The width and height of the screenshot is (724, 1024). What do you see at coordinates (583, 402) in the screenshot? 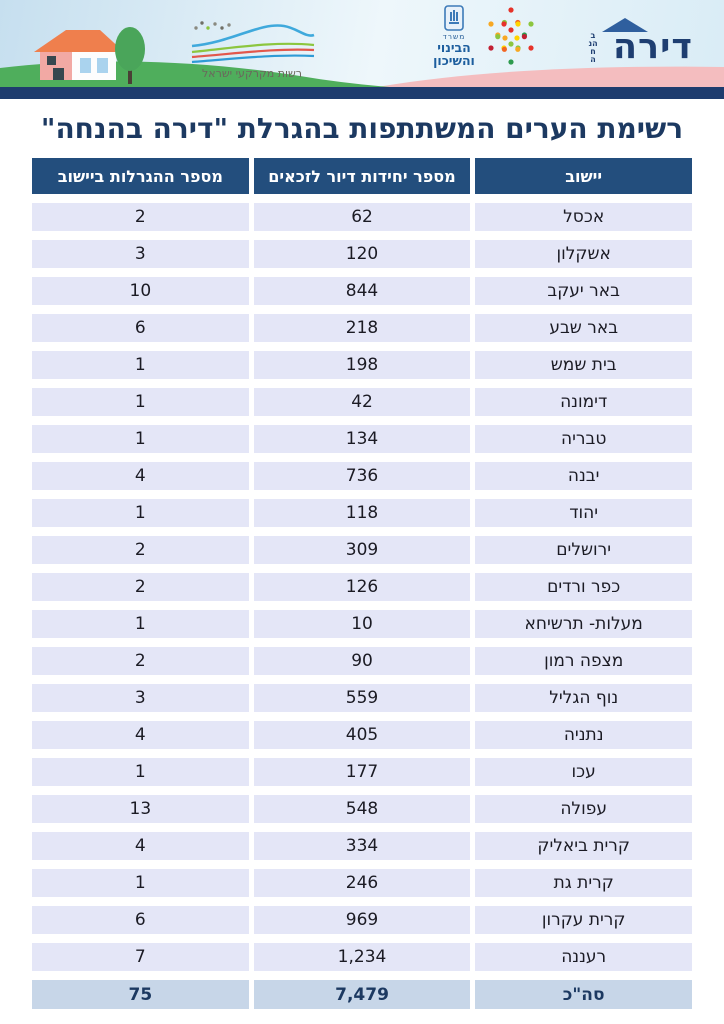
I see `city-cell: דימונה` at bounding box center [583, 402].